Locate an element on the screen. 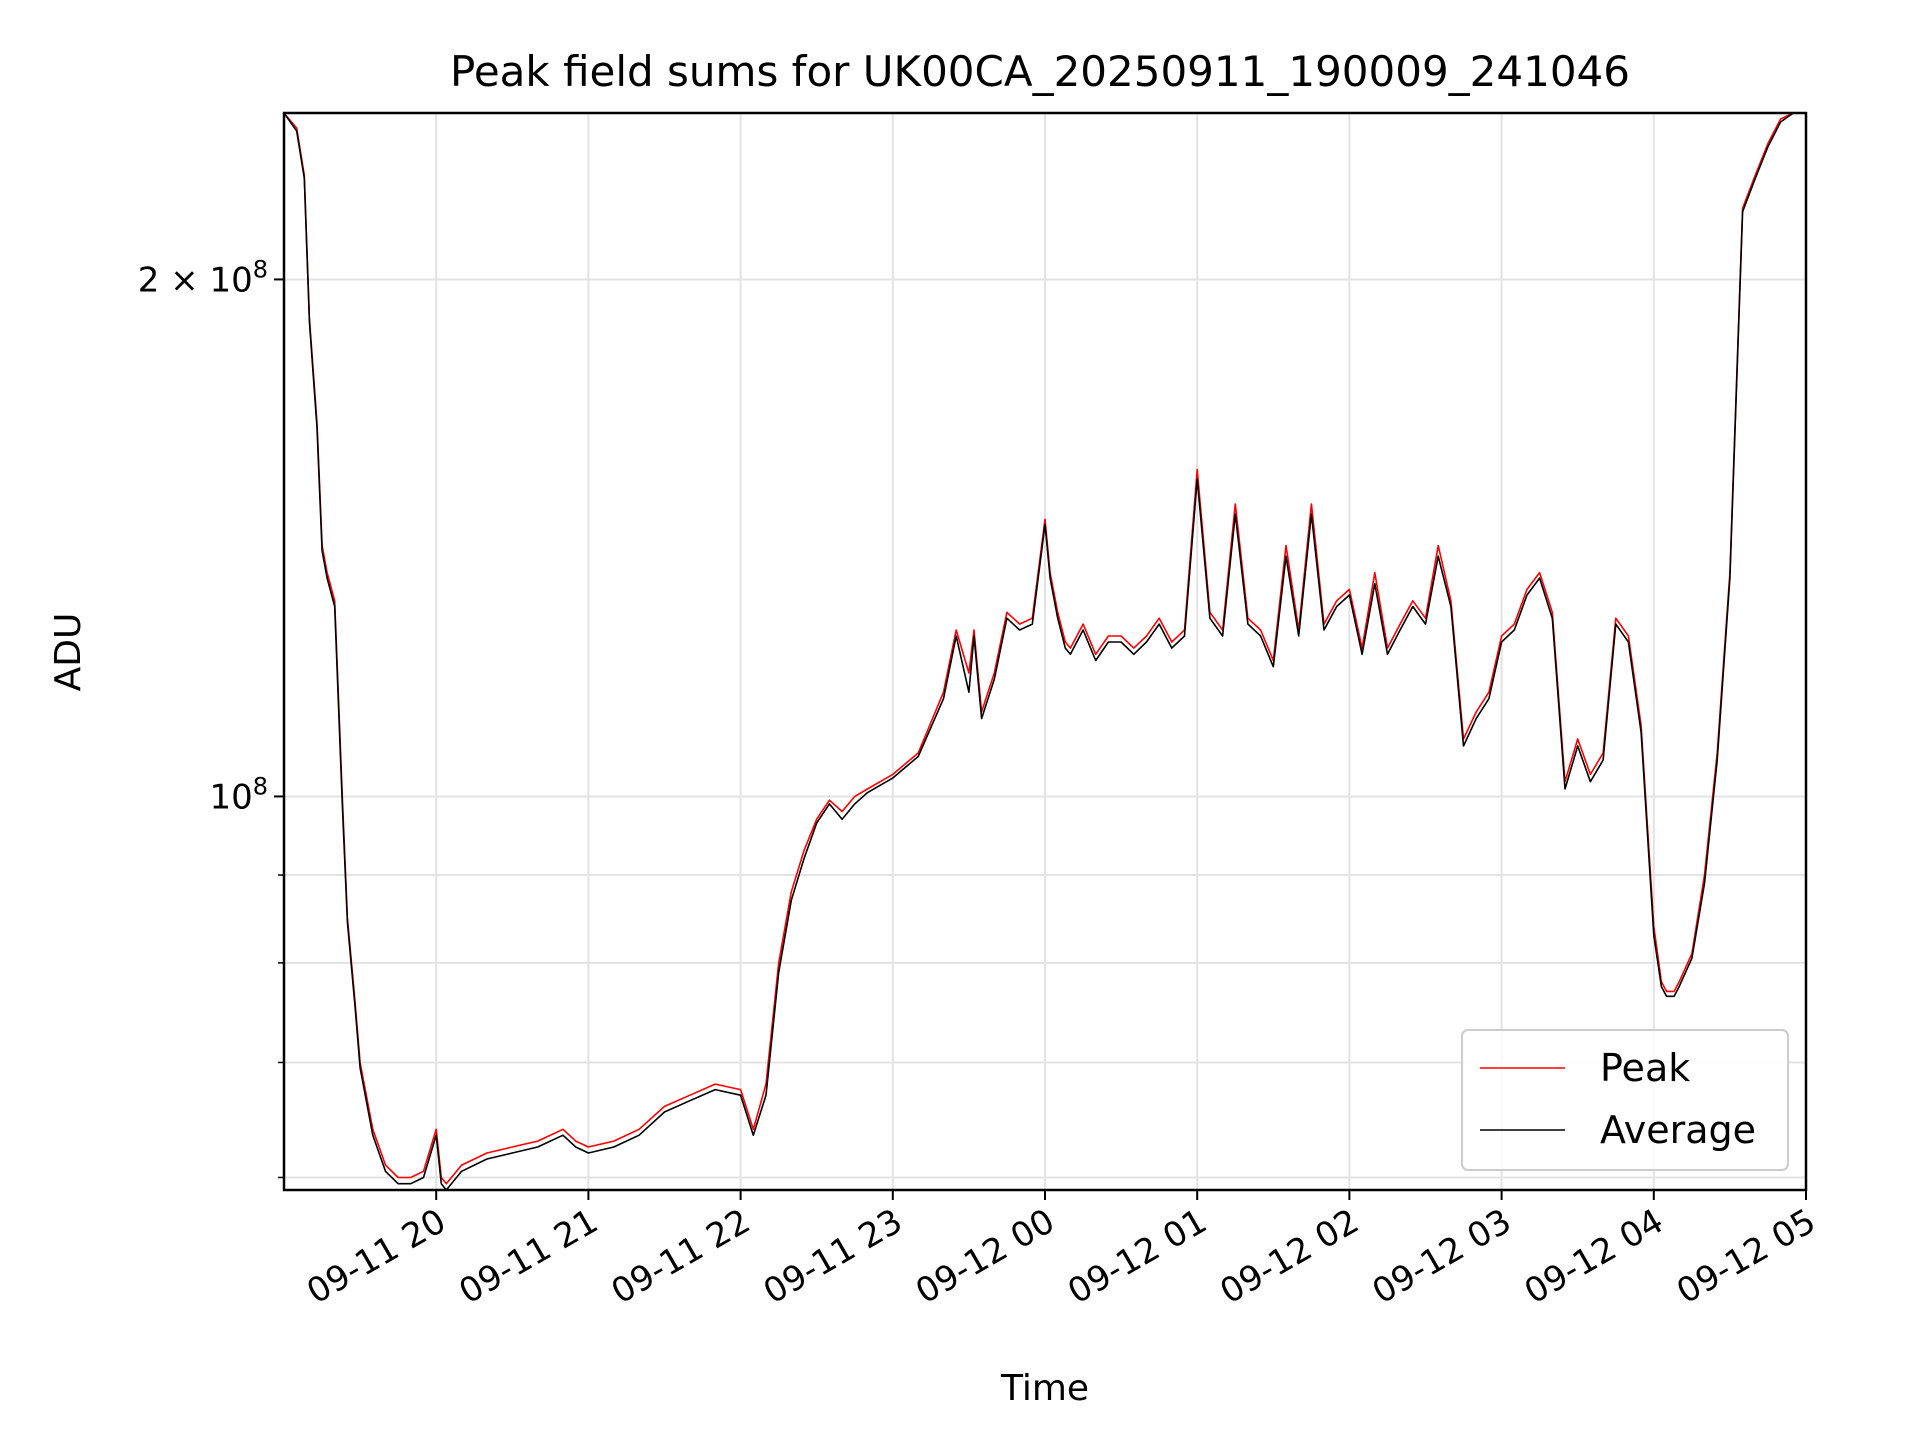 The image size is (1920, 1440). legend-label-average: Average is located at coordinates (1678, 1130).